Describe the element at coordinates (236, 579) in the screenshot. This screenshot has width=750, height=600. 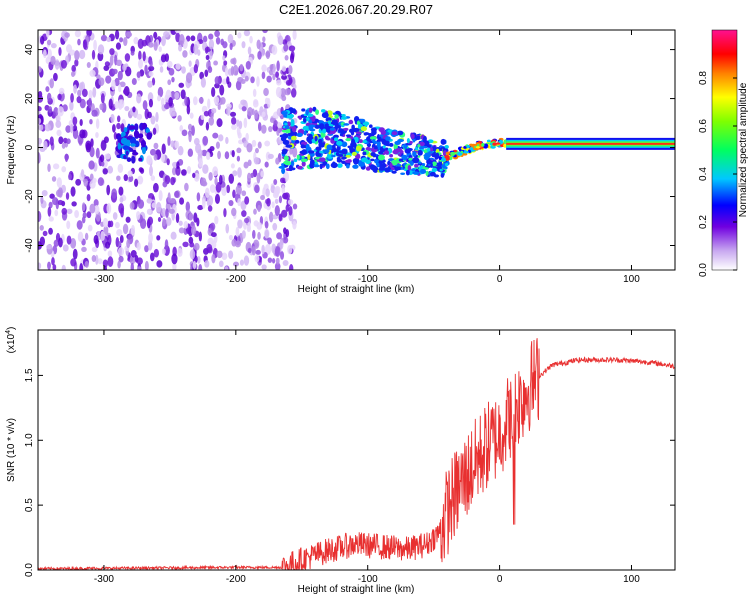
I see `snr-x-tick-label: -200` at that location.